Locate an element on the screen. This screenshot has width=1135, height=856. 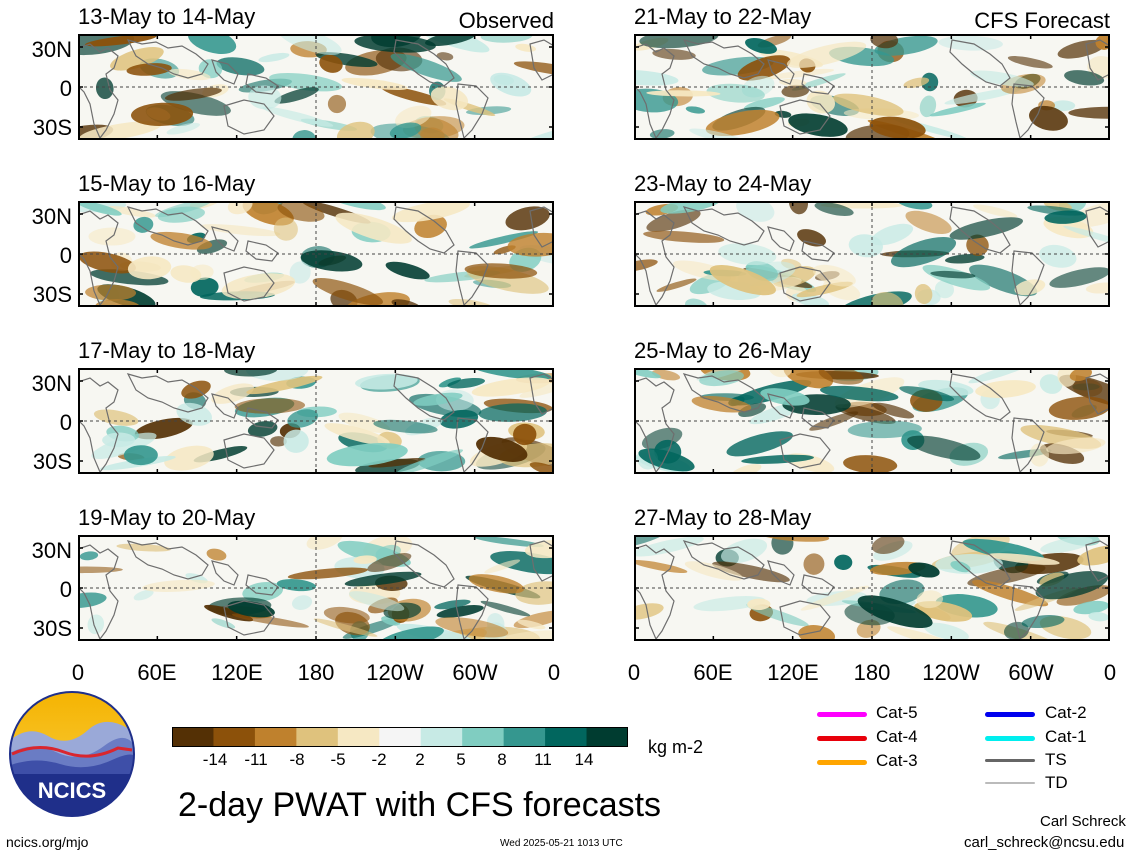
legend-line-cat4 is located at coordinates (842, 738).